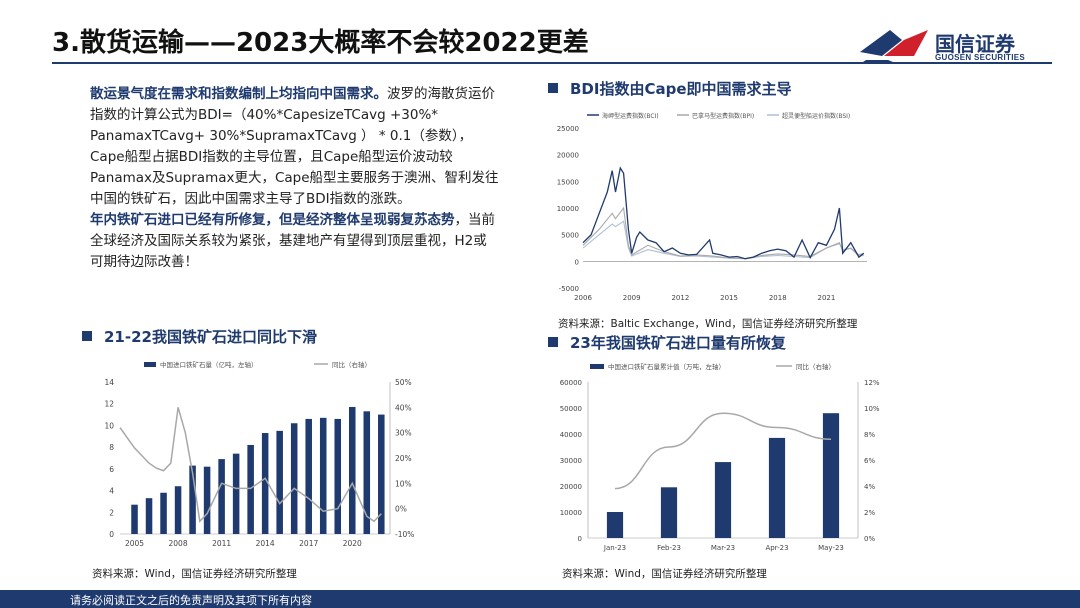 The height and width of the screenshot is (608, 1080). What do you see at coordinates (869, 435) in the screenshot?
I see `y-right-tick-label: 8%` at bounding box center [869, 435].